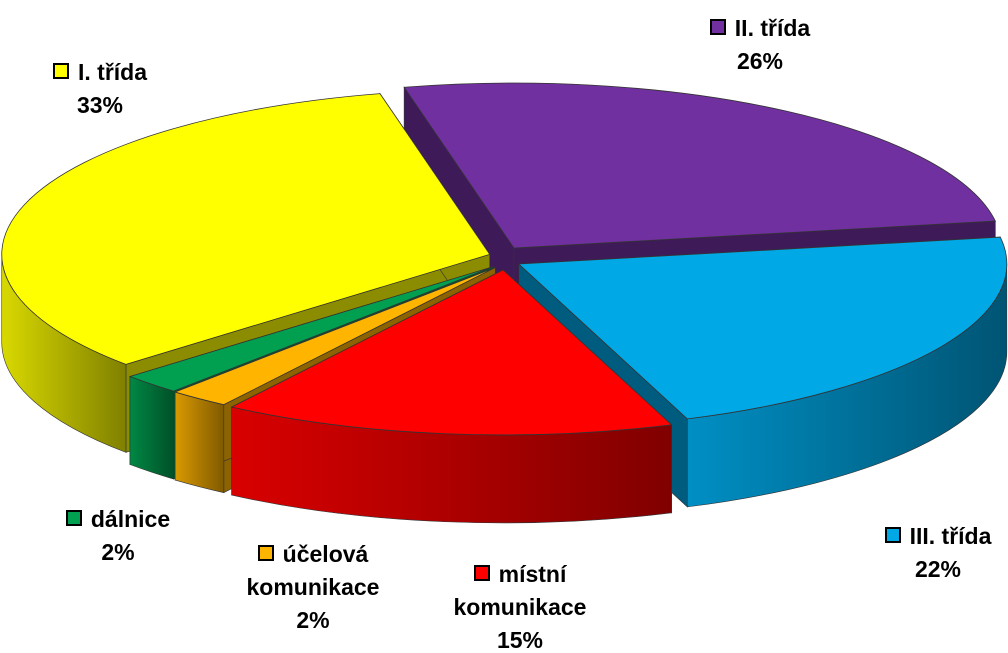 The image size is (1008, 653). I want to click on category-label: účelová komunikace, so click(313, 570).